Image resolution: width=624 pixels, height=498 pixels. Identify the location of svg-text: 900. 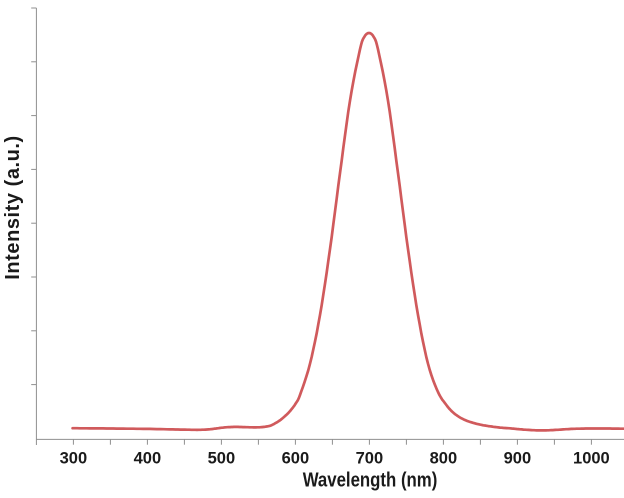
(518, 459).